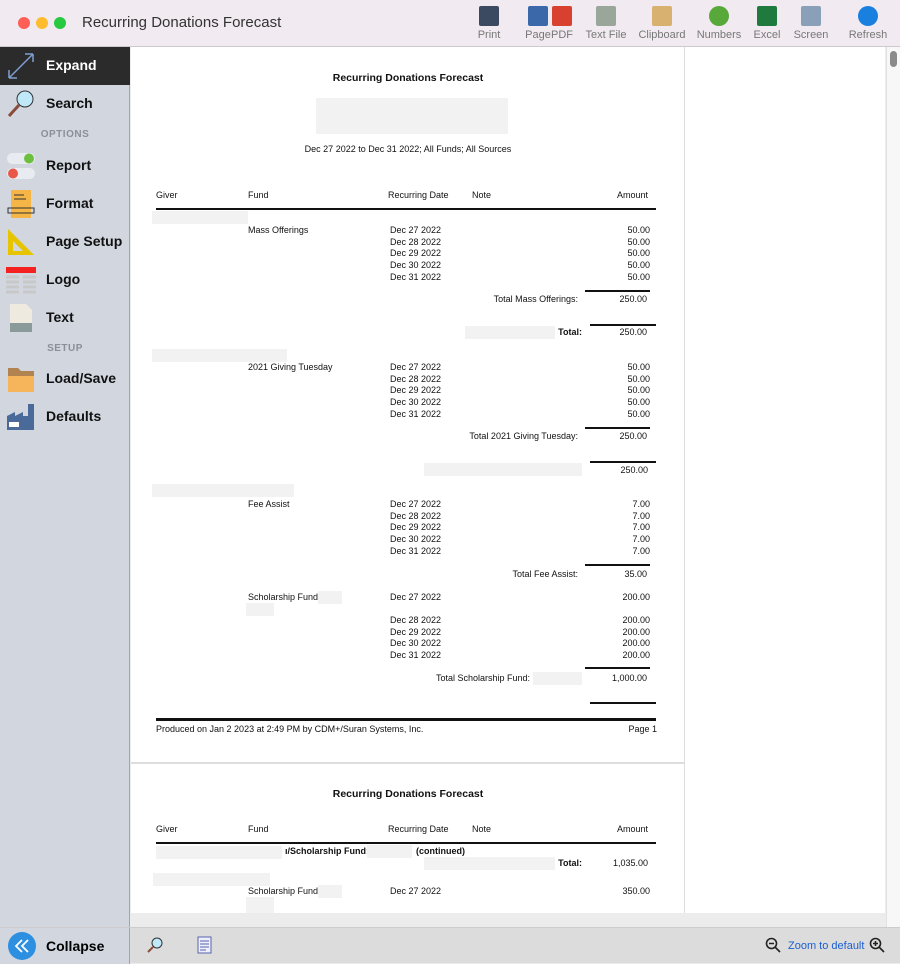 Image resolution: width=900 pixels, height=964 pixels. I want to click on amount-cell: 350.00, so click(636, 891).